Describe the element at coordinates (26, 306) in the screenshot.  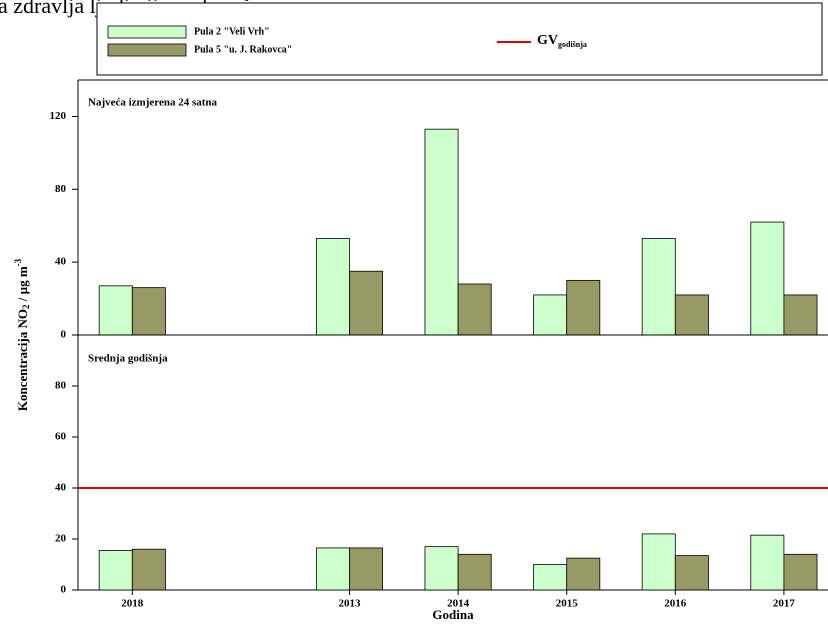
I see `y-label-sub: 2` at that location.